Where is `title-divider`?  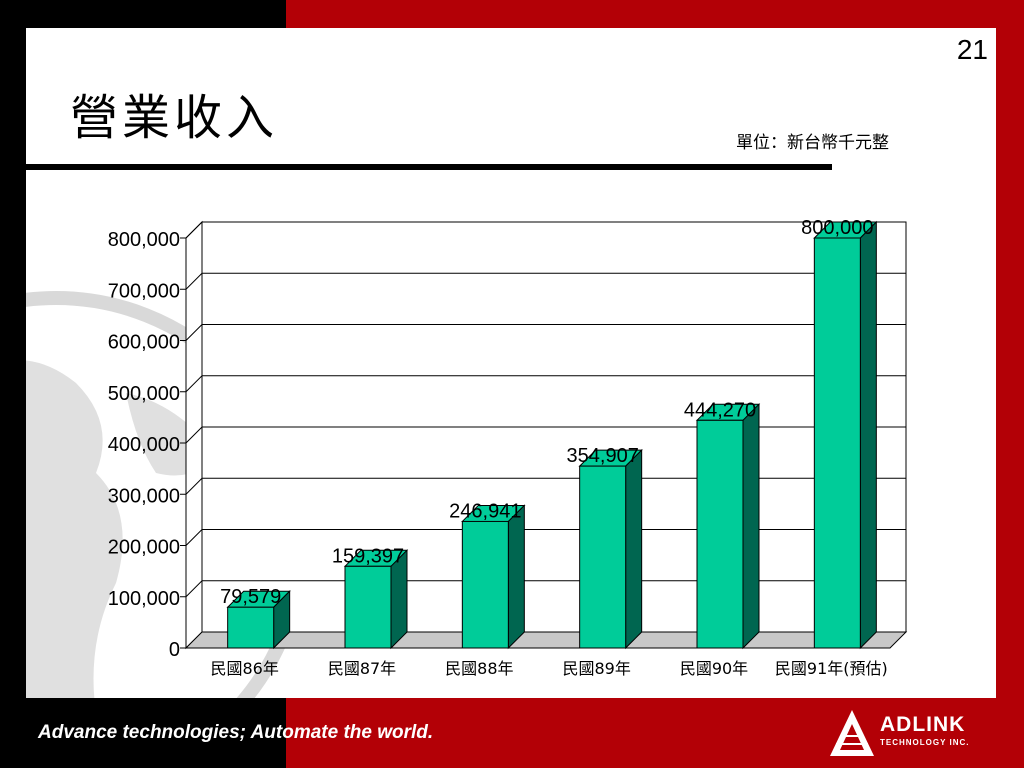 title-divider is located at coordinates (429, 167).